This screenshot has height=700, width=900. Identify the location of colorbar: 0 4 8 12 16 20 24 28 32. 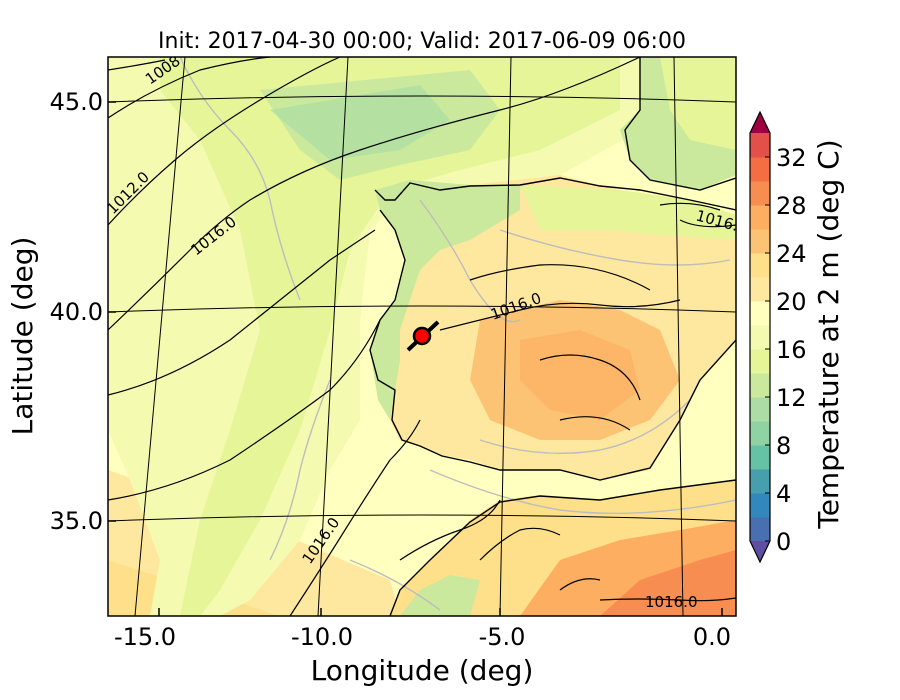
(778, 337).